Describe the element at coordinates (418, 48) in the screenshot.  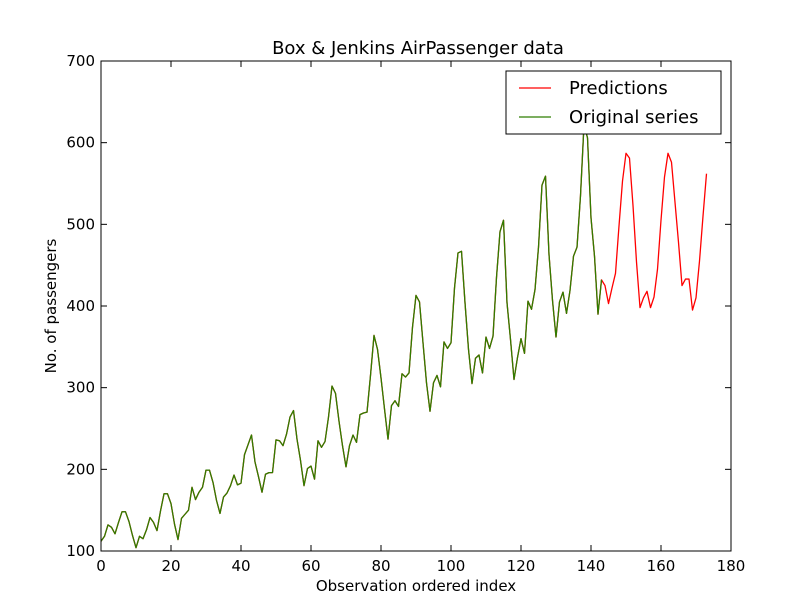
I see `chart-title: Box & Jenkins AirPassenger data` at that location.